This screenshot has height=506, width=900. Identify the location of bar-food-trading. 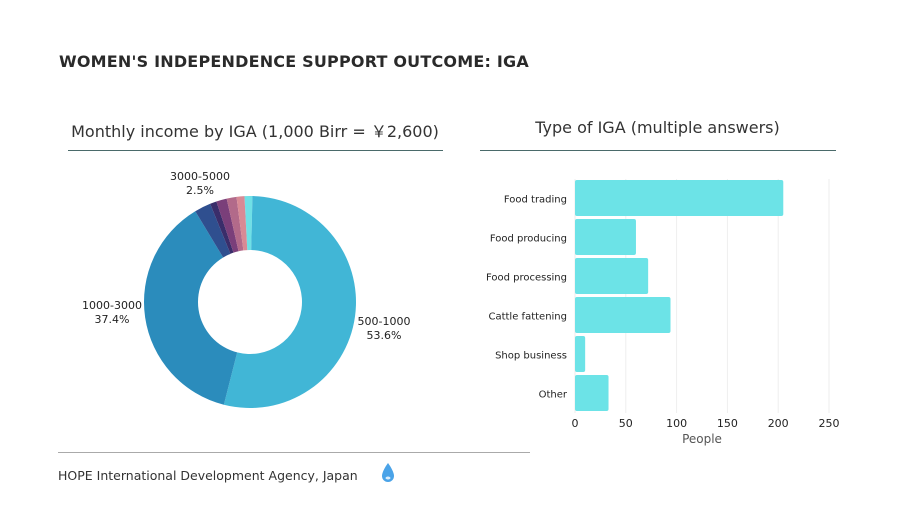
(679, 198).